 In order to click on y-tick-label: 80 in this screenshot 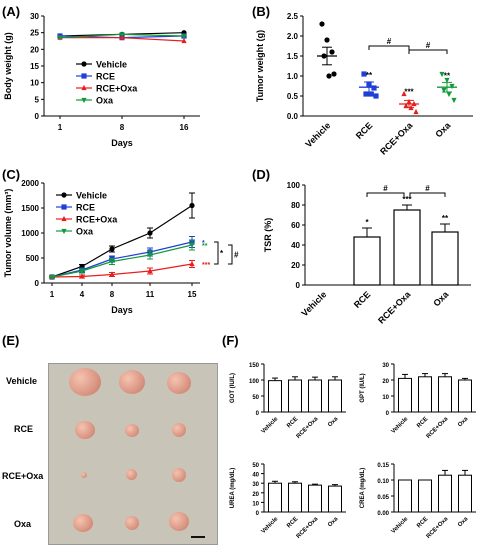, I will do `click(295, 205)`.